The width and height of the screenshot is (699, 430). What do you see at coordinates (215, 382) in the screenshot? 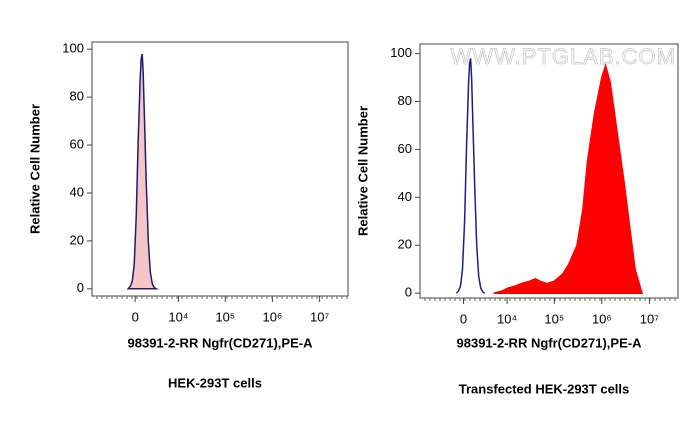
I see `chart-caption: HEK-293T cells` at bounding box center [215, 382].